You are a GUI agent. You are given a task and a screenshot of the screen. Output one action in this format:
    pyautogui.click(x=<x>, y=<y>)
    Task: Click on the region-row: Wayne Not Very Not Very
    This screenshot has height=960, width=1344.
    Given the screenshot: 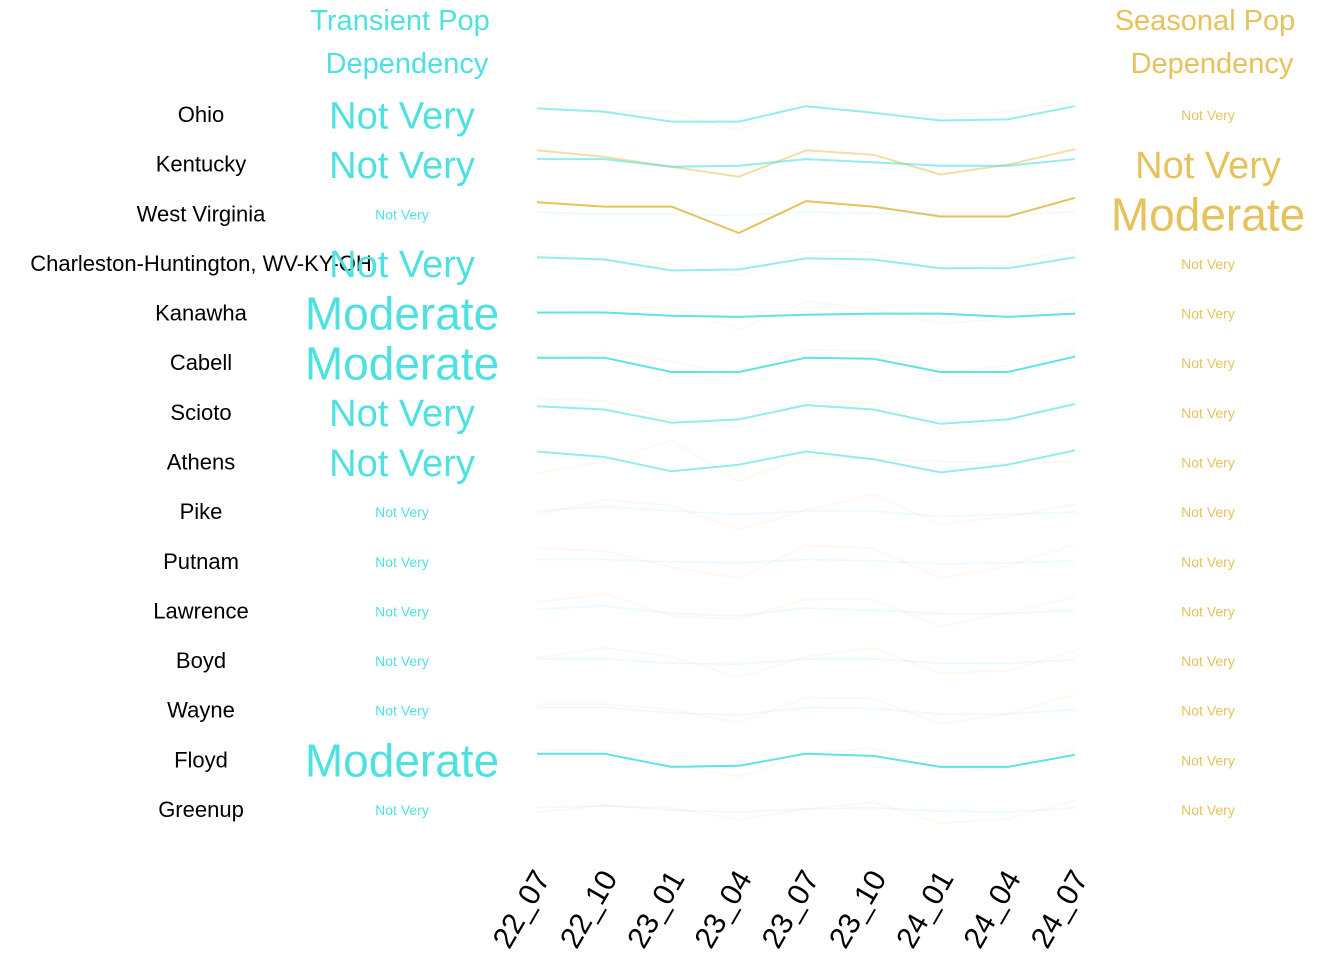 What is the action you would take?
    pyautogui.click(x=701, y=709)
    